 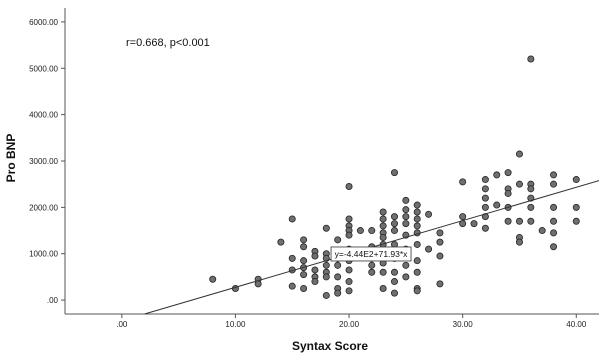 What do you see at coordinates (43, 68) in the screenshot?
I see `y-tick-label: 5000.00` at bounding box center [43, 68].